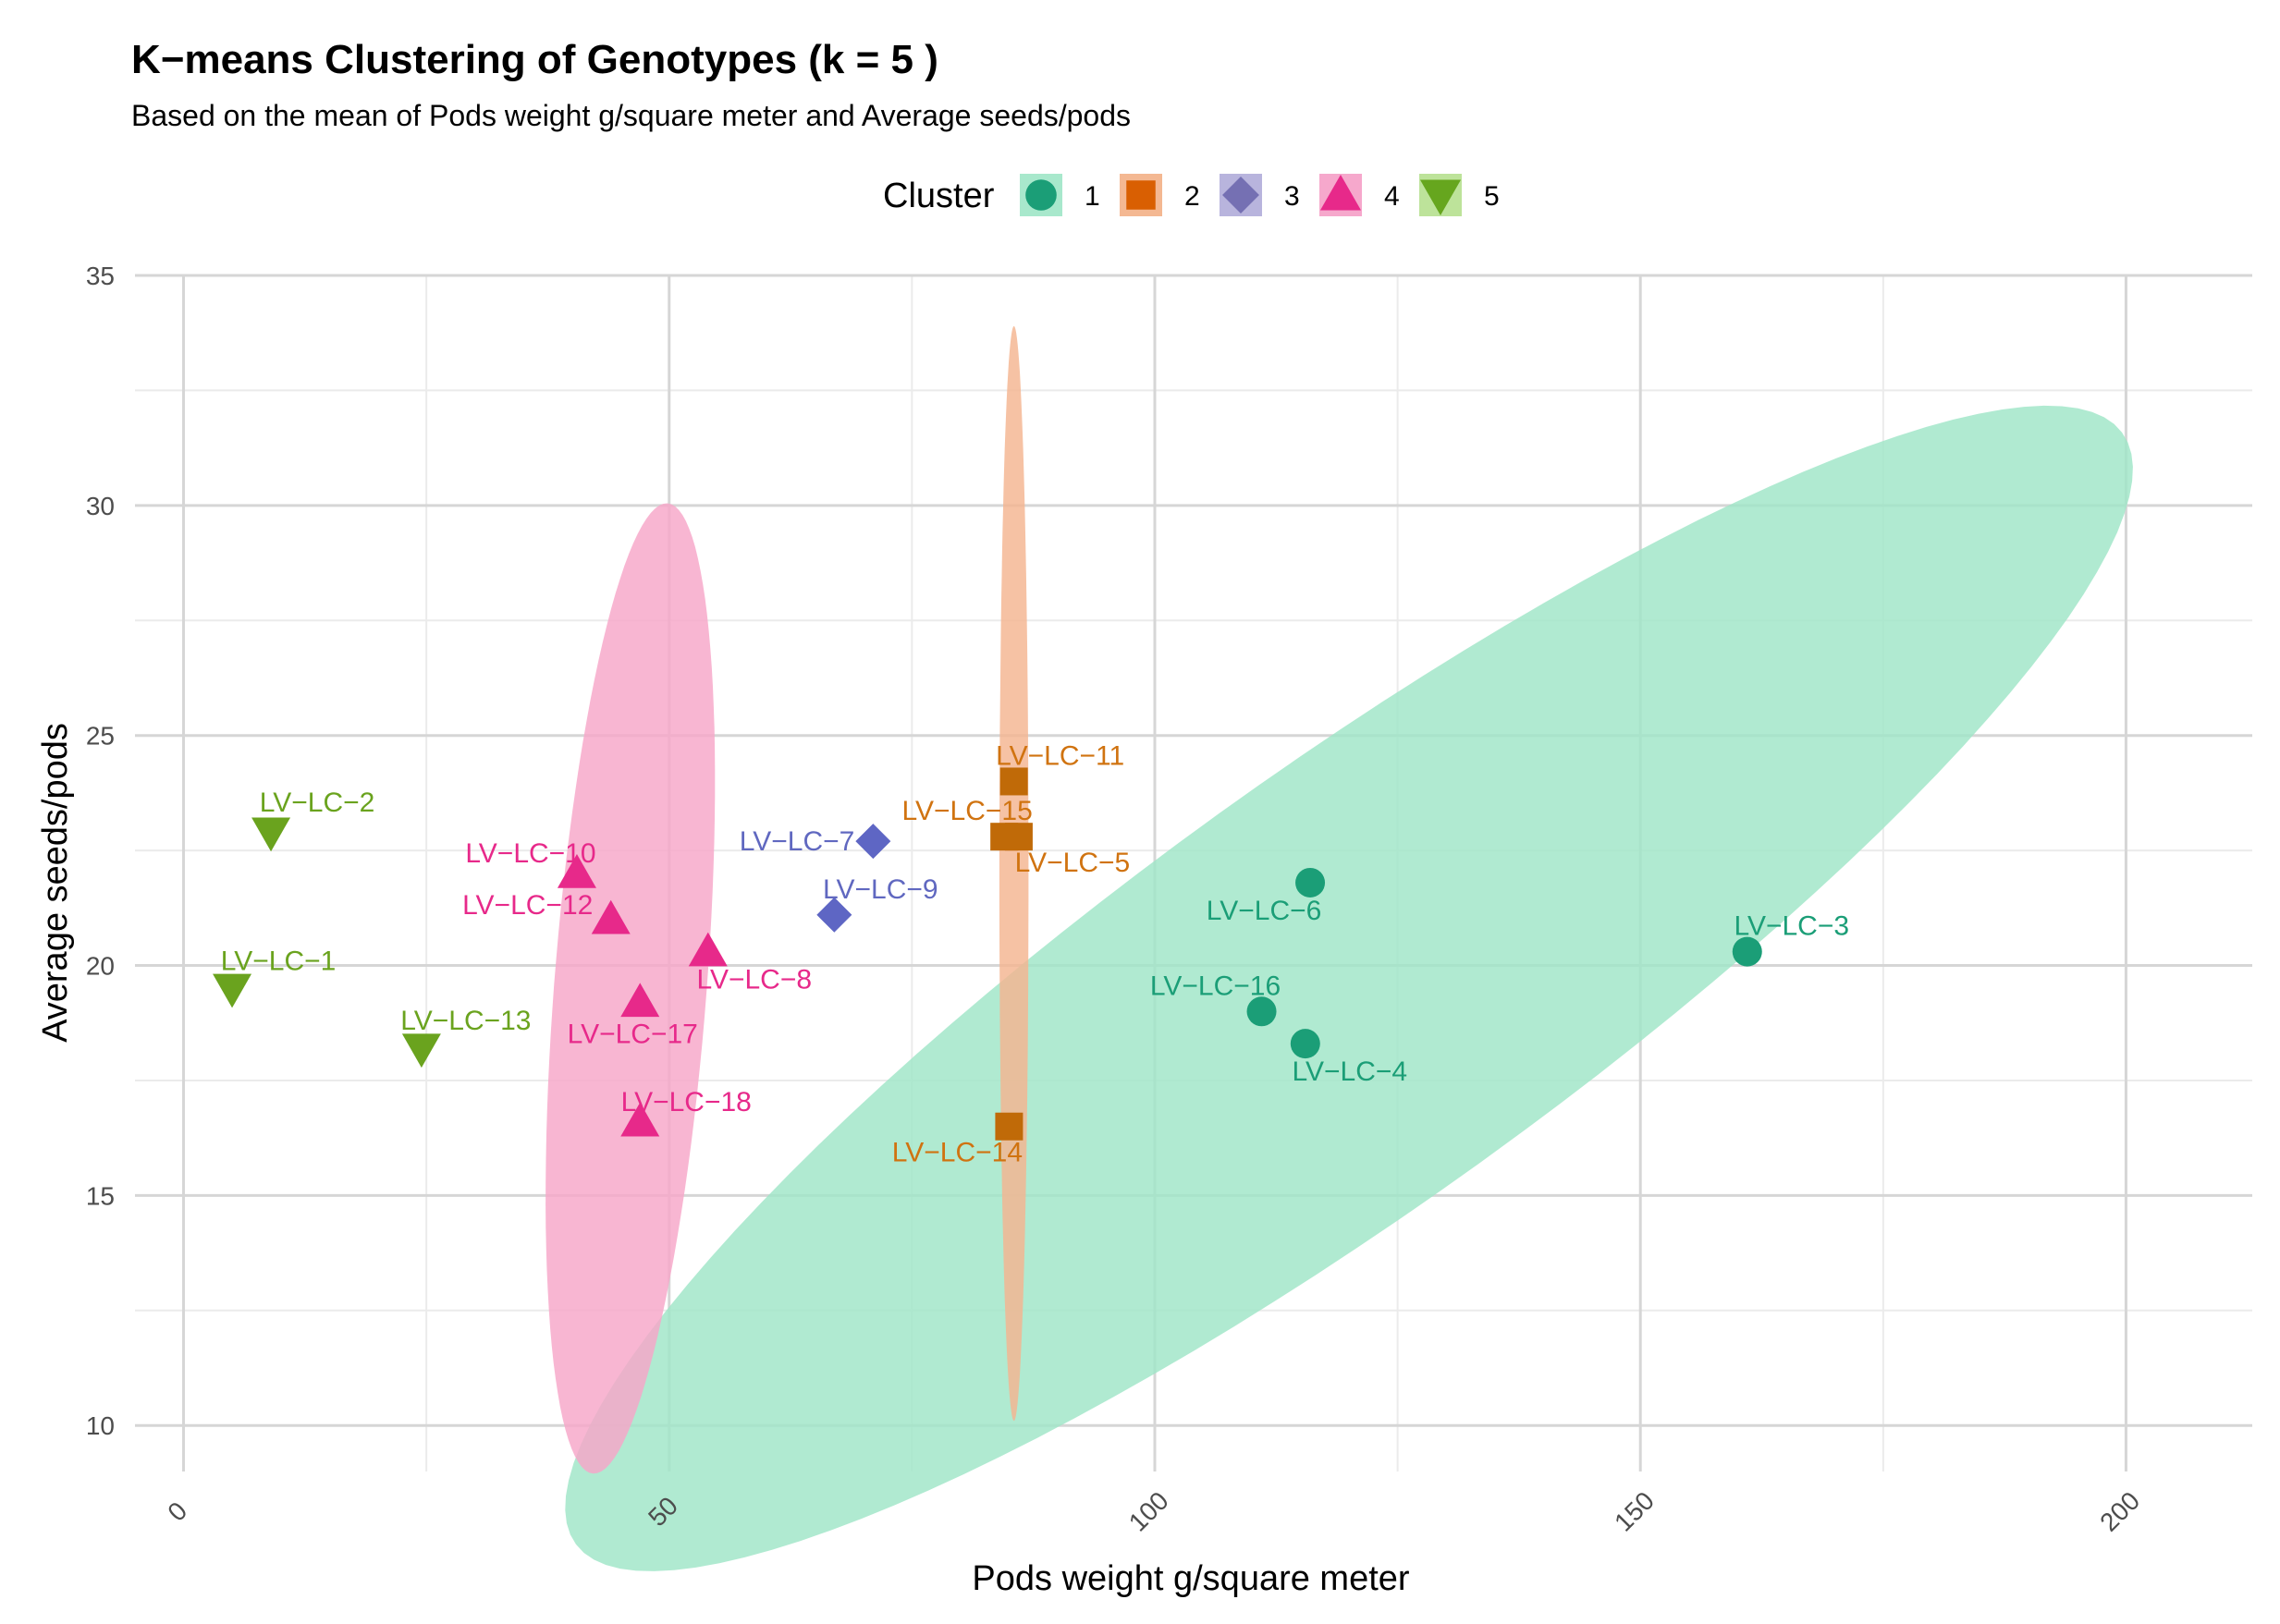 This screenshot has width=2280, height=1624. What do you see at coordinates (279, 961) in the screenshot?
I see `point-label: LV−LC−1` at bounding box center [279, 961].